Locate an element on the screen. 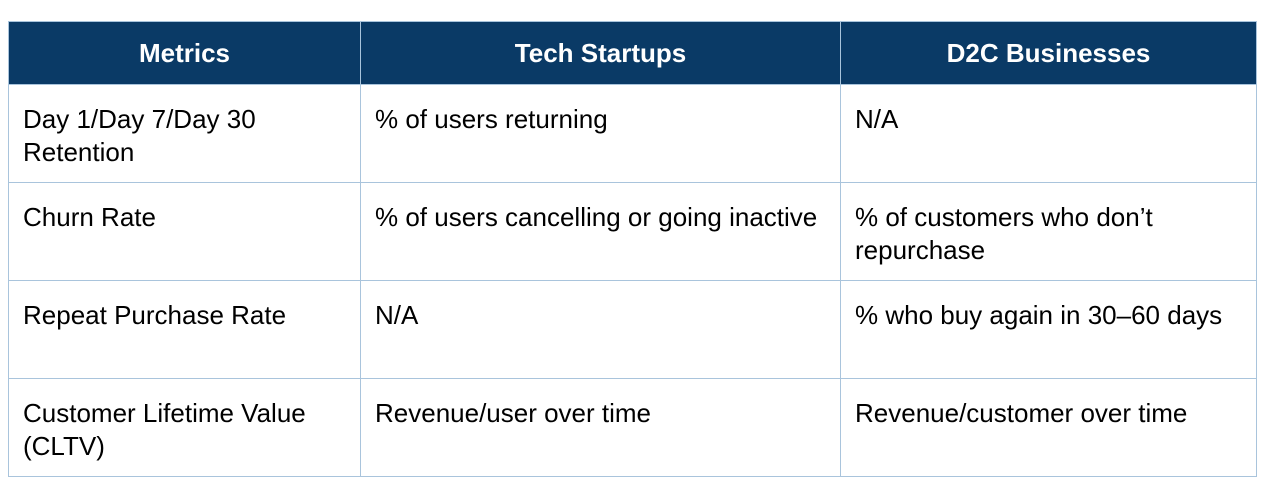 This screenshot has width=1266, height=482. d2c-businesses-cell: % of customers who don’t repurchase is located at coordinates (1048, 231).